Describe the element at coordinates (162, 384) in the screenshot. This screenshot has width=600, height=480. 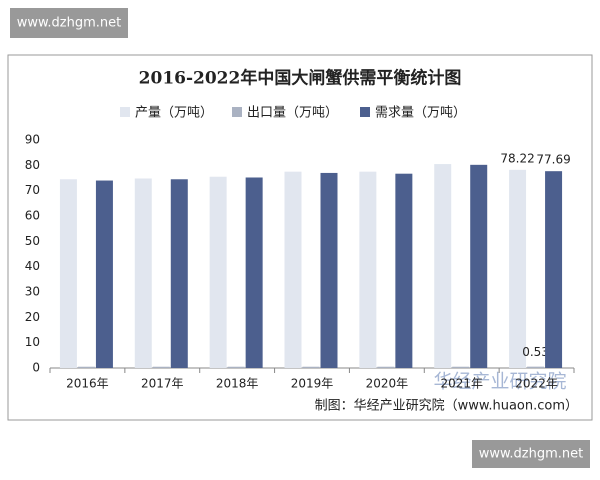
I see `x-tick-label: 2017年` at that location.